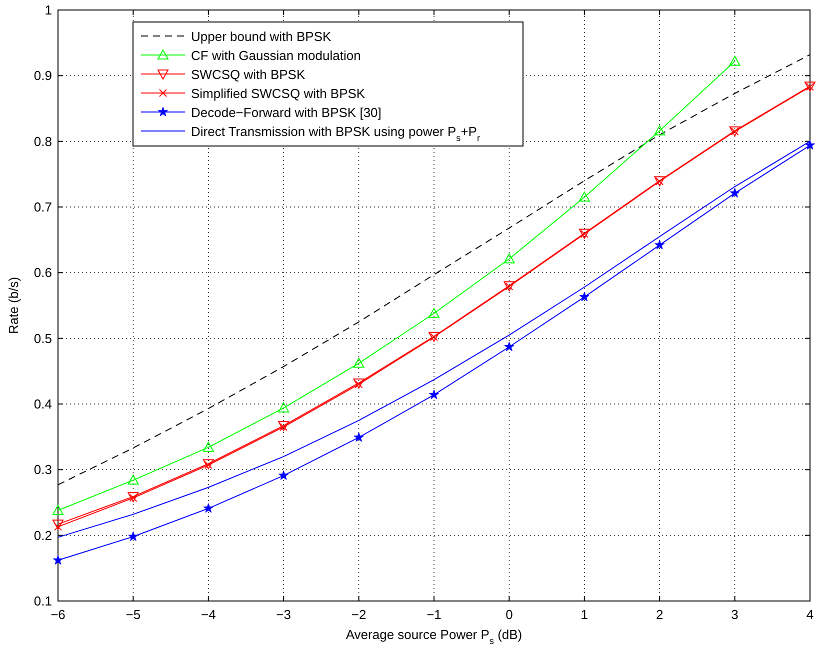 The width and height of the screenshot is (821, 656). I want to click on y-tick-label: 1, so click(48, 10).